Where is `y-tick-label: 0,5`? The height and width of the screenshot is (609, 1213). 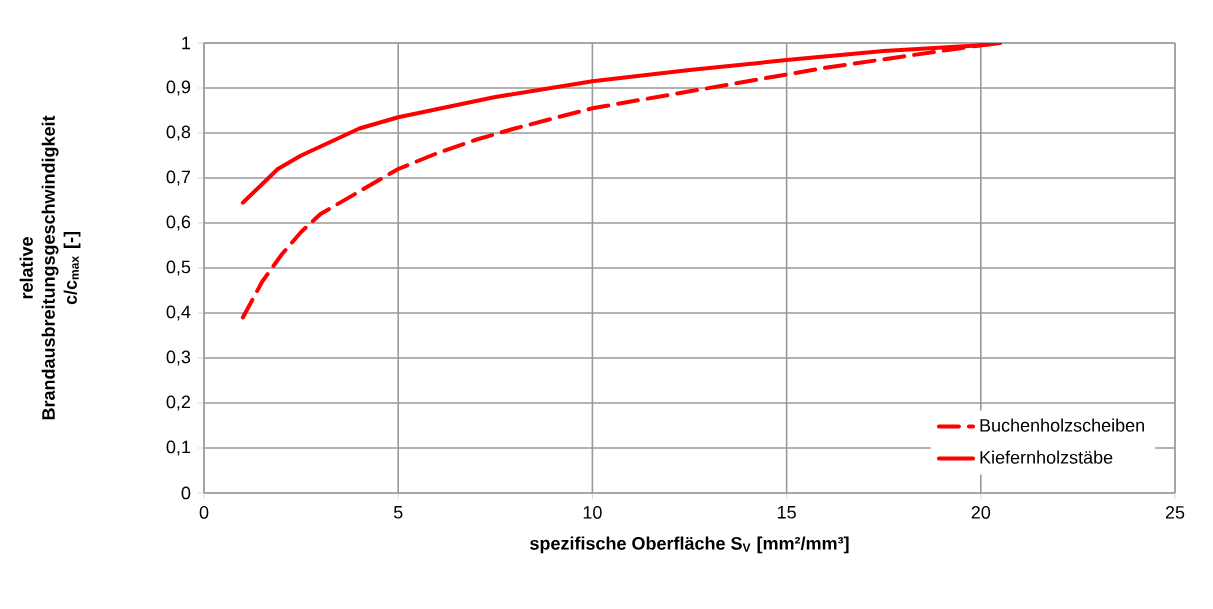 y-tick-label: 0,5 is located at coordinates (178, 268).